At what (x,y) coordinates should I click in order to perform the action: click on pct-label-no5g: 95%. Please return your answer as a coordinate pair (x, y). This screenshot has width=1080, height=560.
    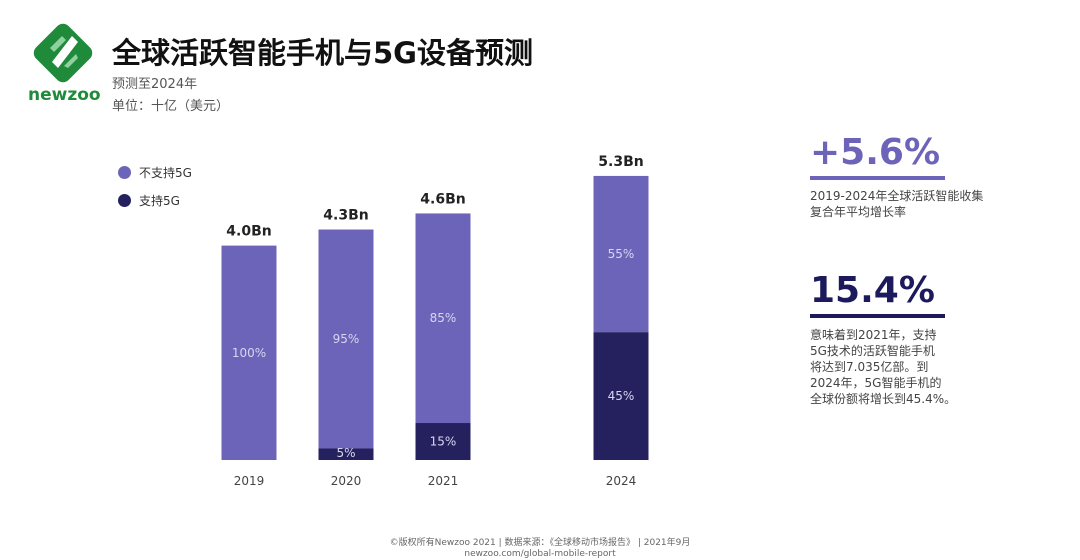
    Looking at the image, I should click on (346, 339).